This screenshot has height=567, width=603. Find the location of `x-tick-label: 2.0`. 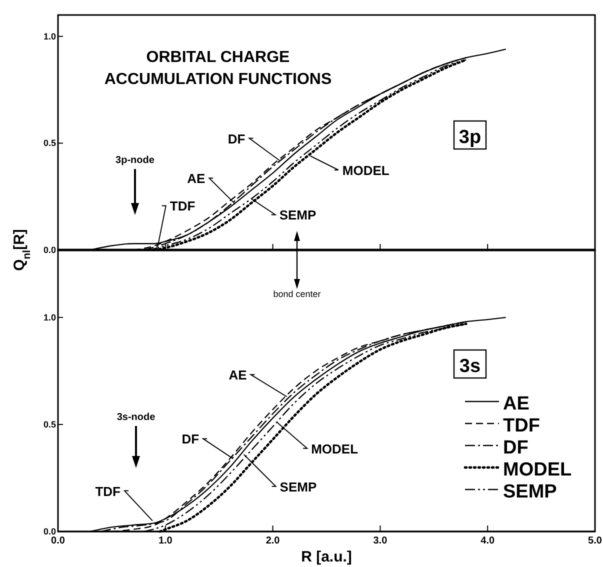

x-tick-label: 2.0 is located at coordinates (273, 541).